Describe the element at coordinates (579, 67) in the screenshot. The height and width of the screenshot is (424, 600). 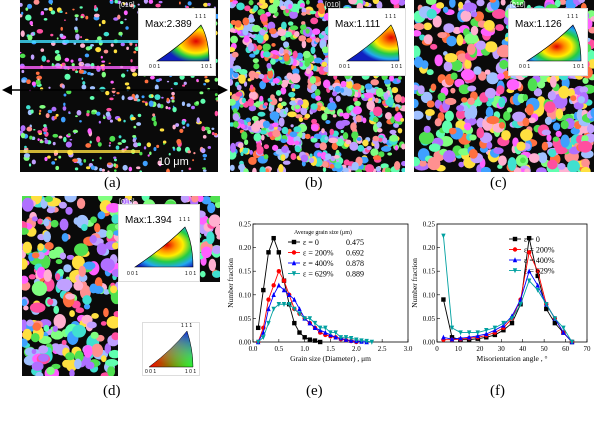
I see `ipf-corner-101-c: 1 0 1` at that location.